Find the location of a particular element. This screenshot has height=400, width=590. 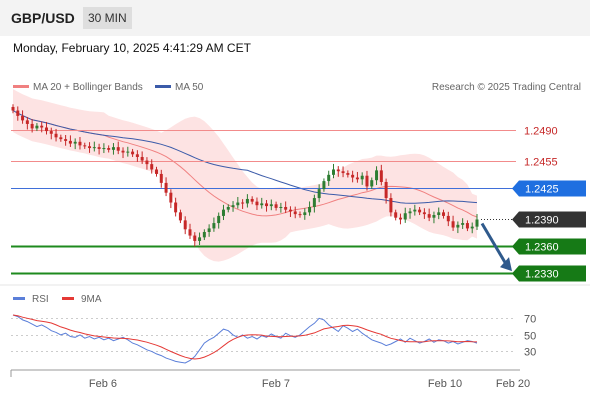

rsi-tick-label: 70 is located at coordinates (530, 320).